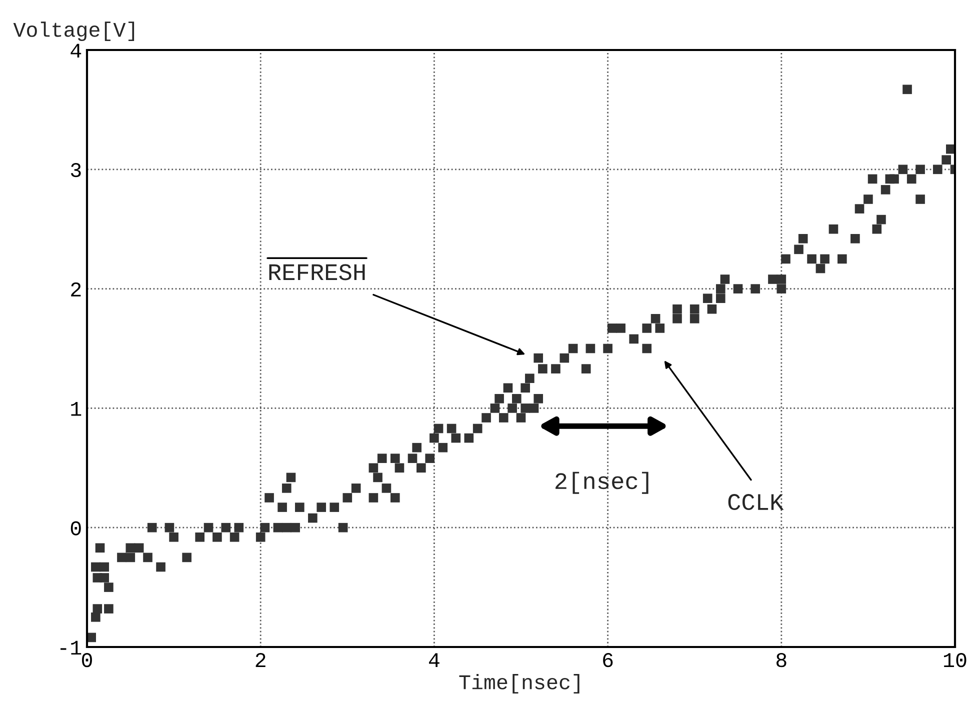 The width and height of the screenshot is (974, 710). Describe the element at coordinates (87, 660) in the screenshot. I see `x-tick-label: 0` at that location.